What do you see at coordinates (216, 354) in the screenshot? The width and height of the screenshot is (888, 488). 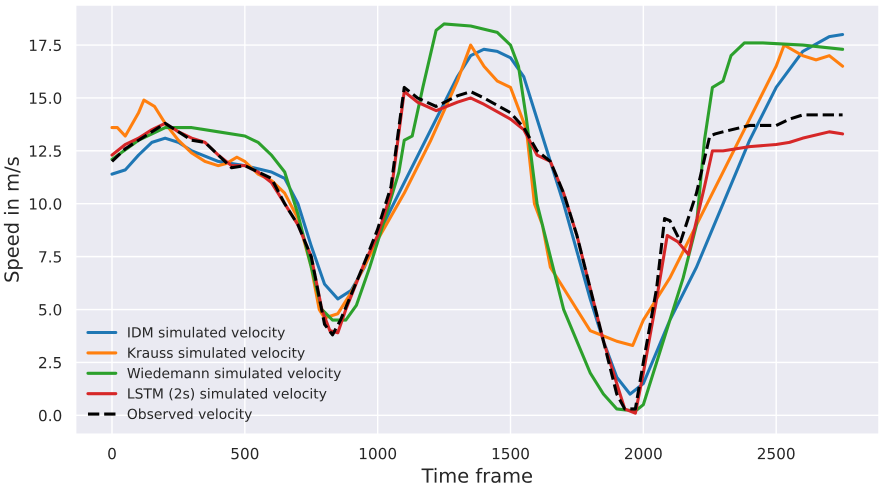 I see `legend-label: Krauss simulated velocity` at bounding box center [216, 354].